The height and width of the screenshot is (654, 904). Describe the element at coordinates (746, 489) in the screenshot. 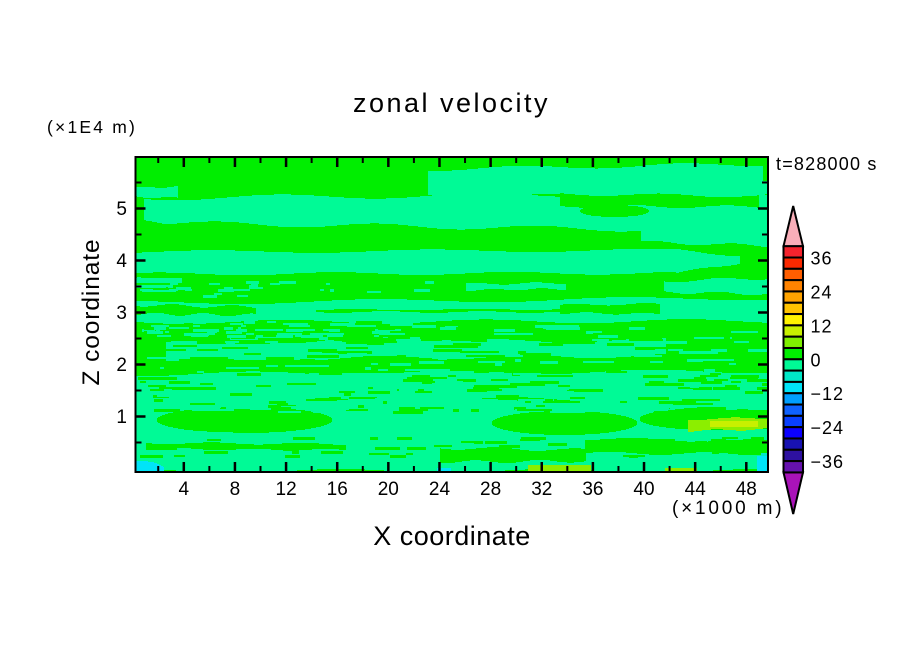

I see `svg-text: 48` at that location.